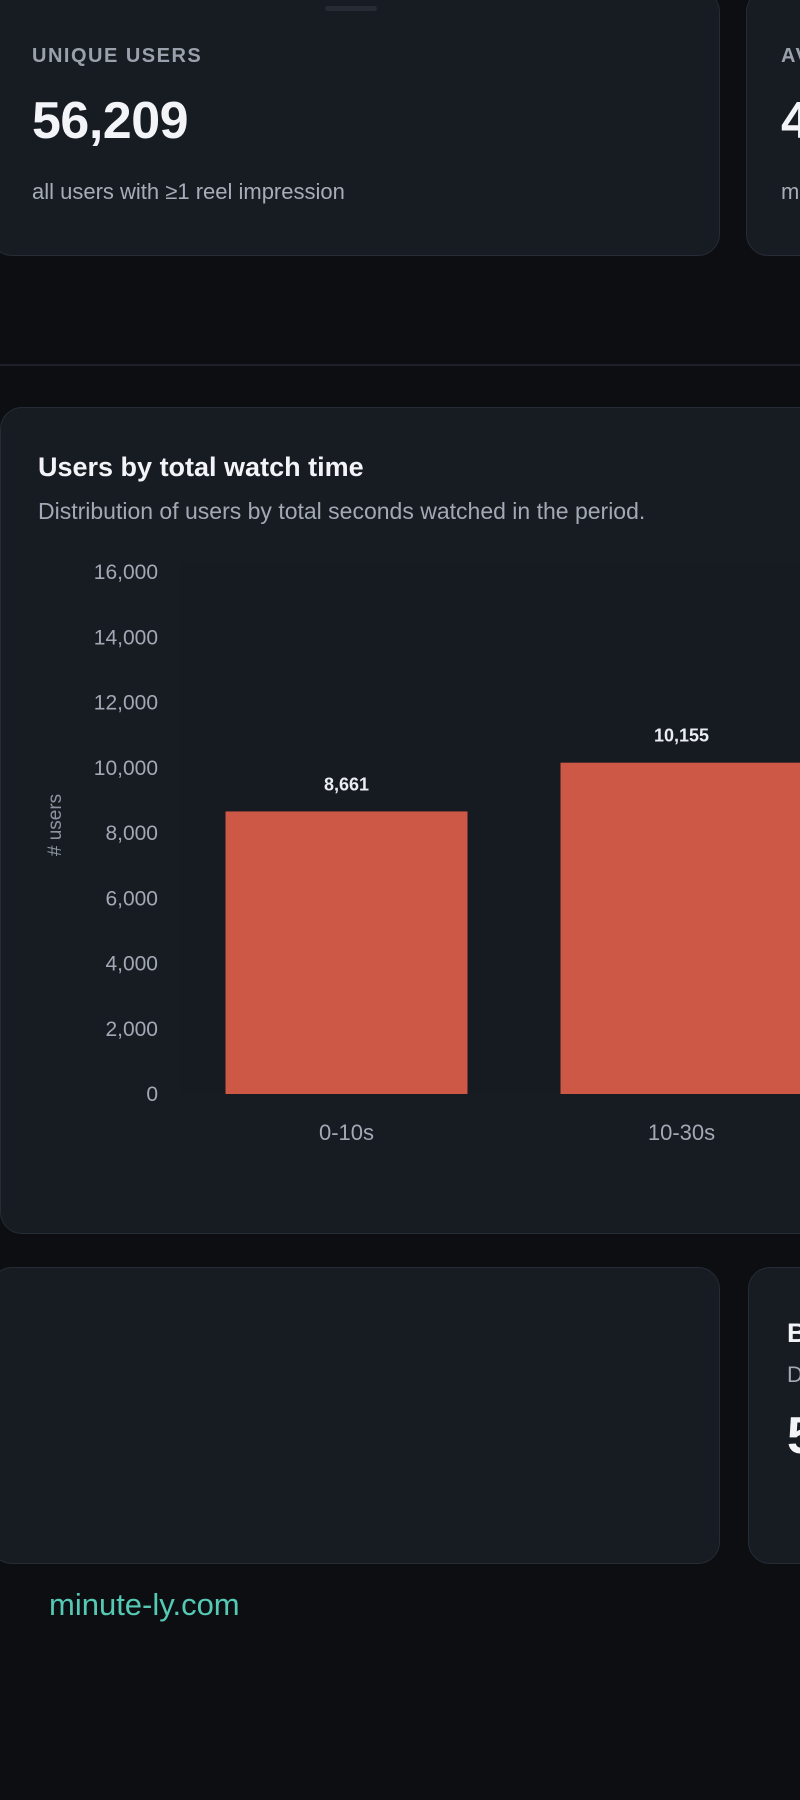 The image size is (800, 1800). What do you see at coordinates (131, 833) in the screenshot?
I see `y-tick-label: 8,000` at bounding box center [131, 833].